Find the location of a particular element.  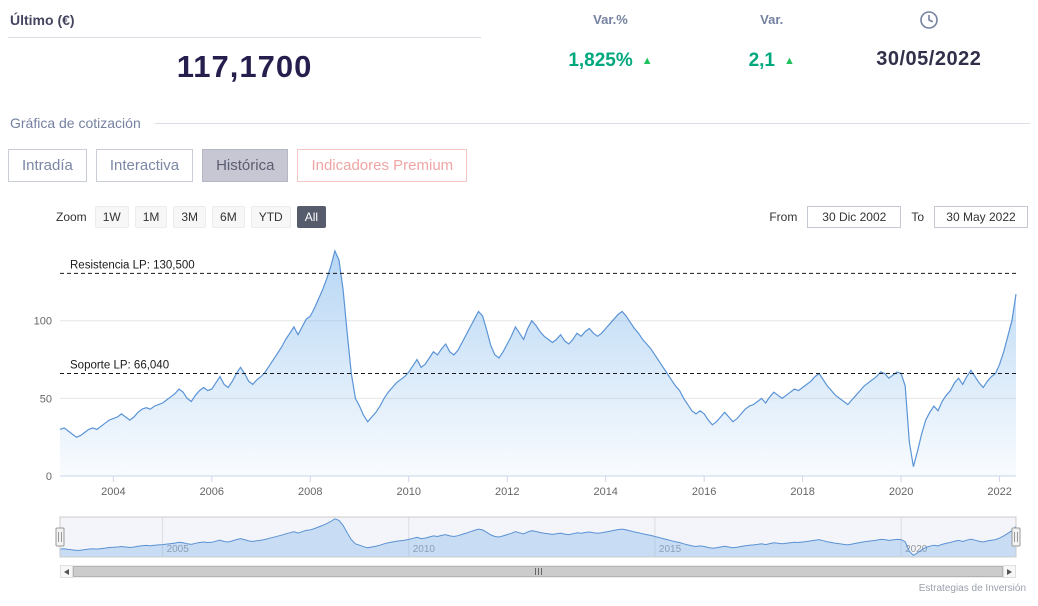

chart-toolbar: Zoom 1W 1M 3M 6M YTD All From To is located at coordinates (520, 217).